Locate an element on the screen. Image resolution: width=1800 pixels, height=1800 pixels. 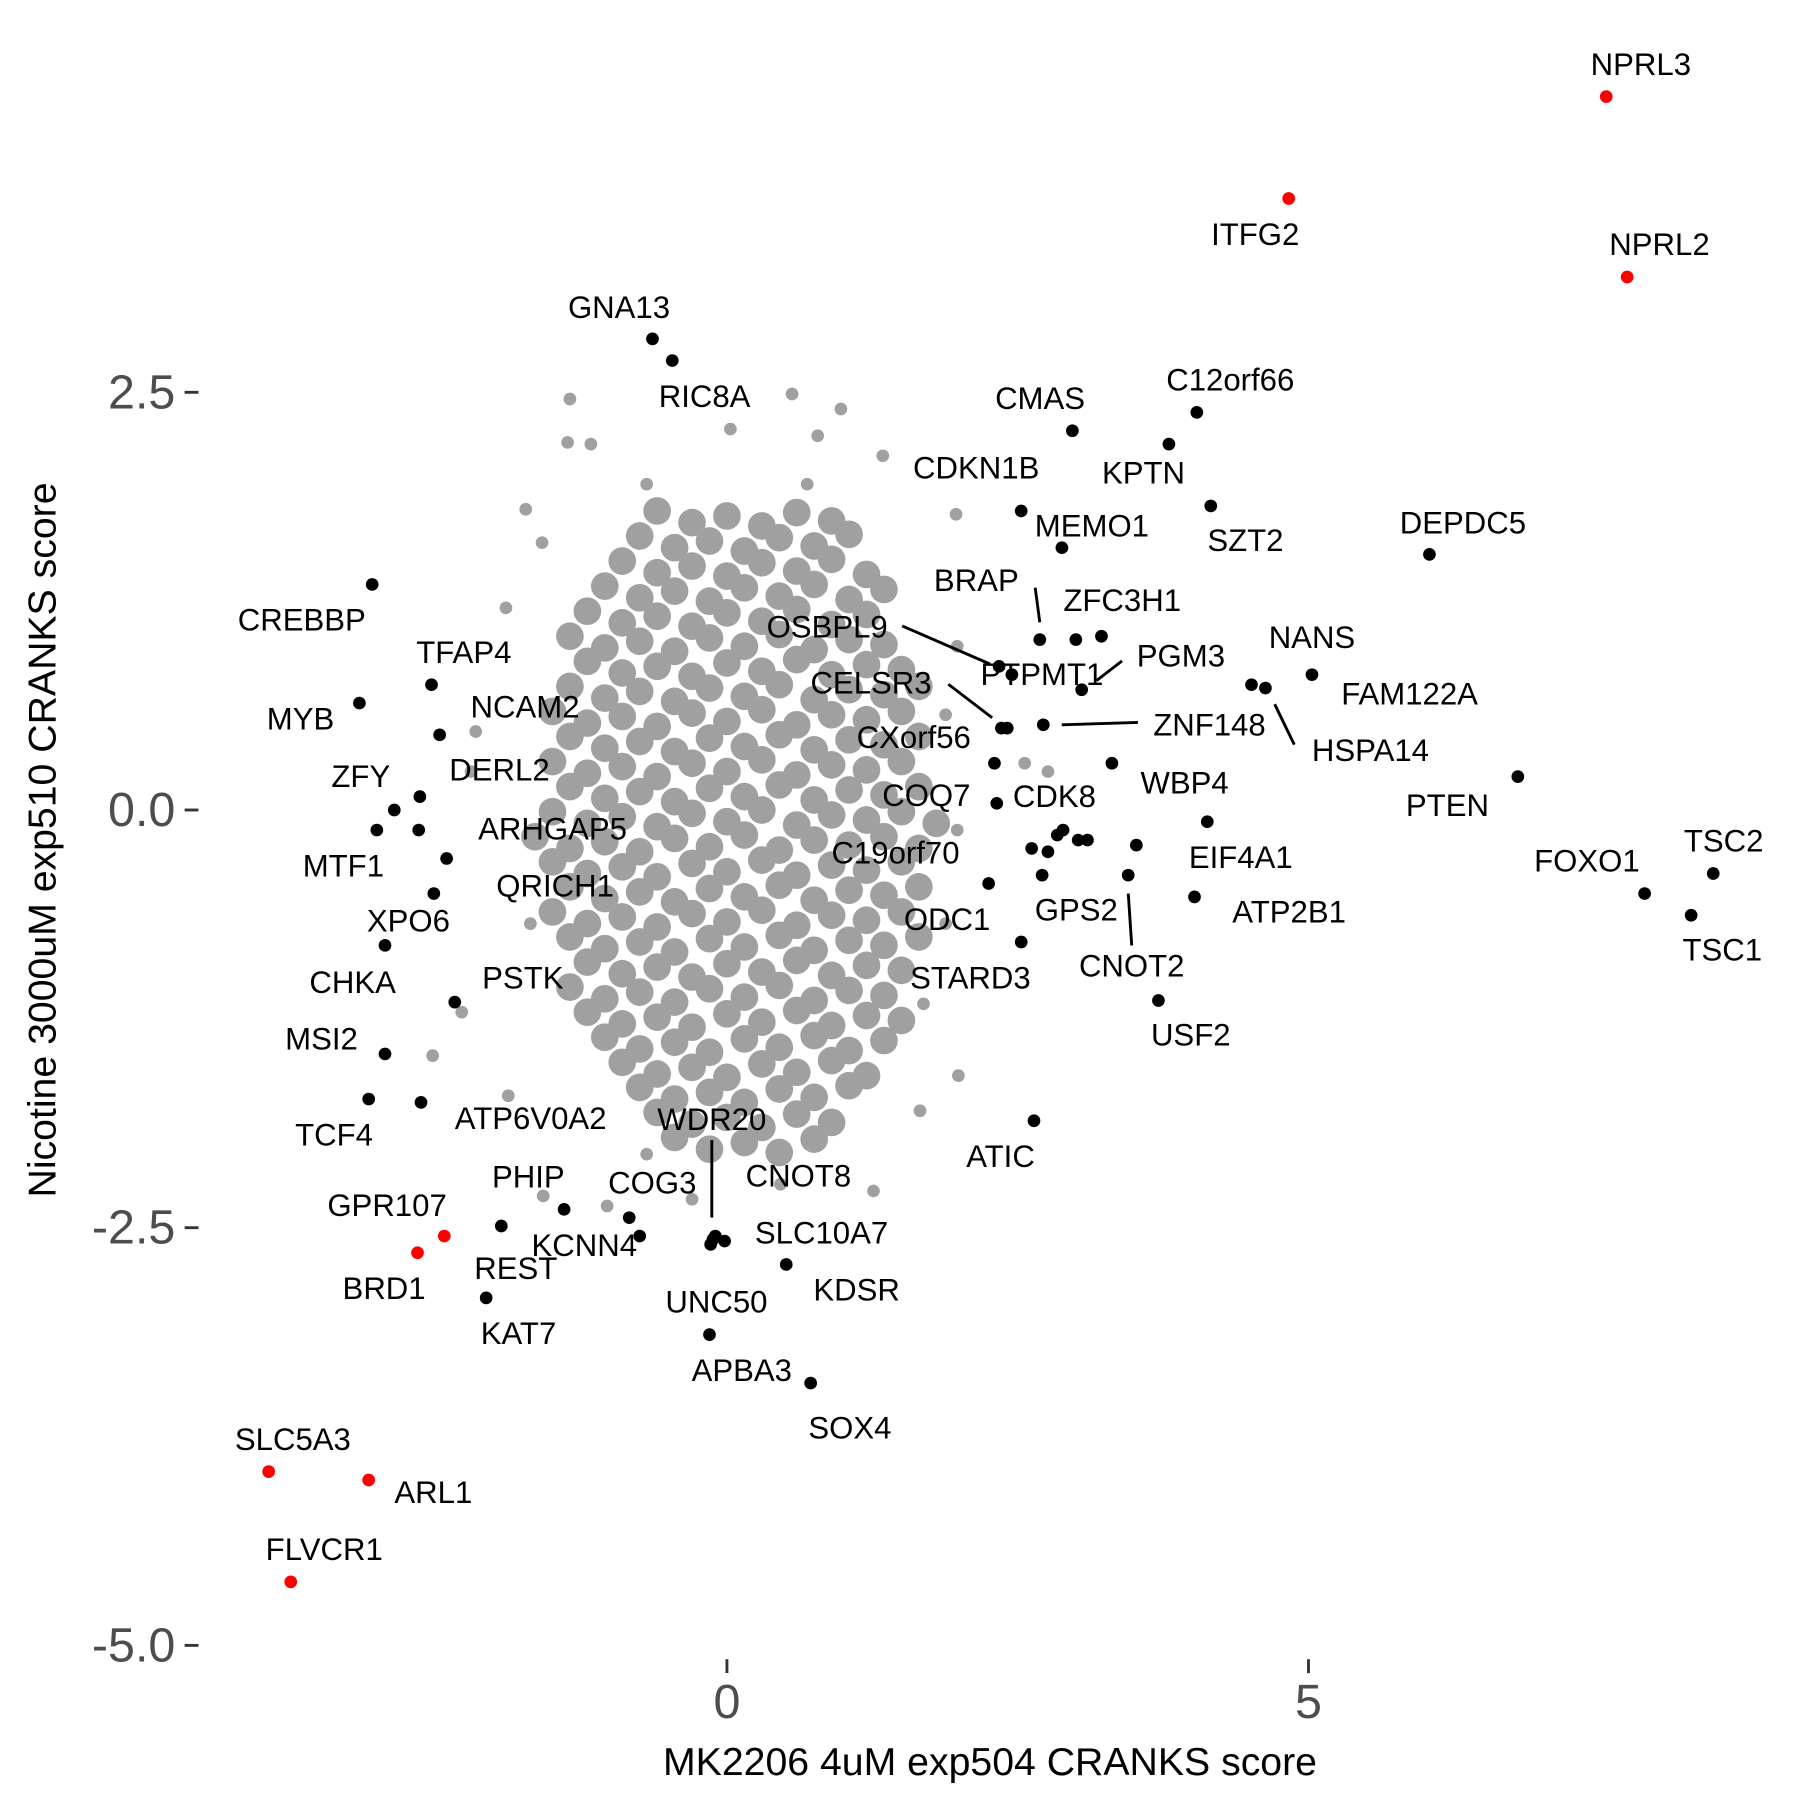
point-label: KPTN is located at coordinates (1143, 472).